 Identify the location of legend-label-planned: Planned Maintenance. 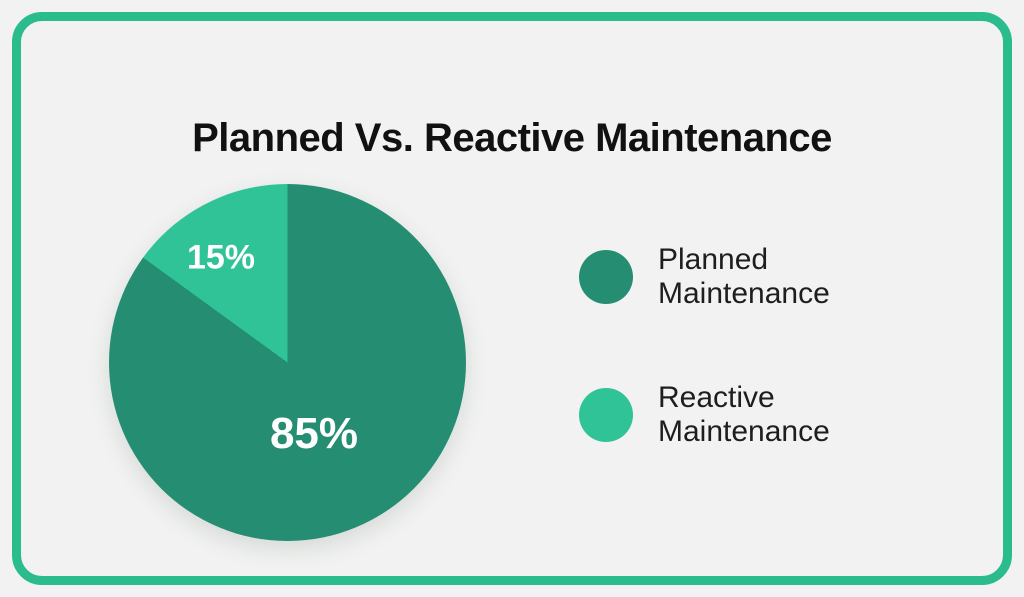
(744, 276).